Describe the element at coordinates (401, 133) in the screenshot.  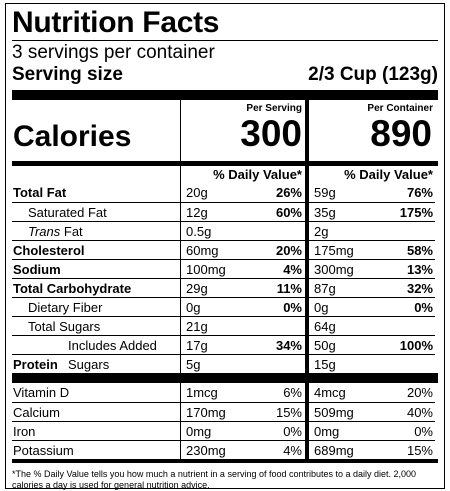
I see `calories-per-container: 890` at that location.